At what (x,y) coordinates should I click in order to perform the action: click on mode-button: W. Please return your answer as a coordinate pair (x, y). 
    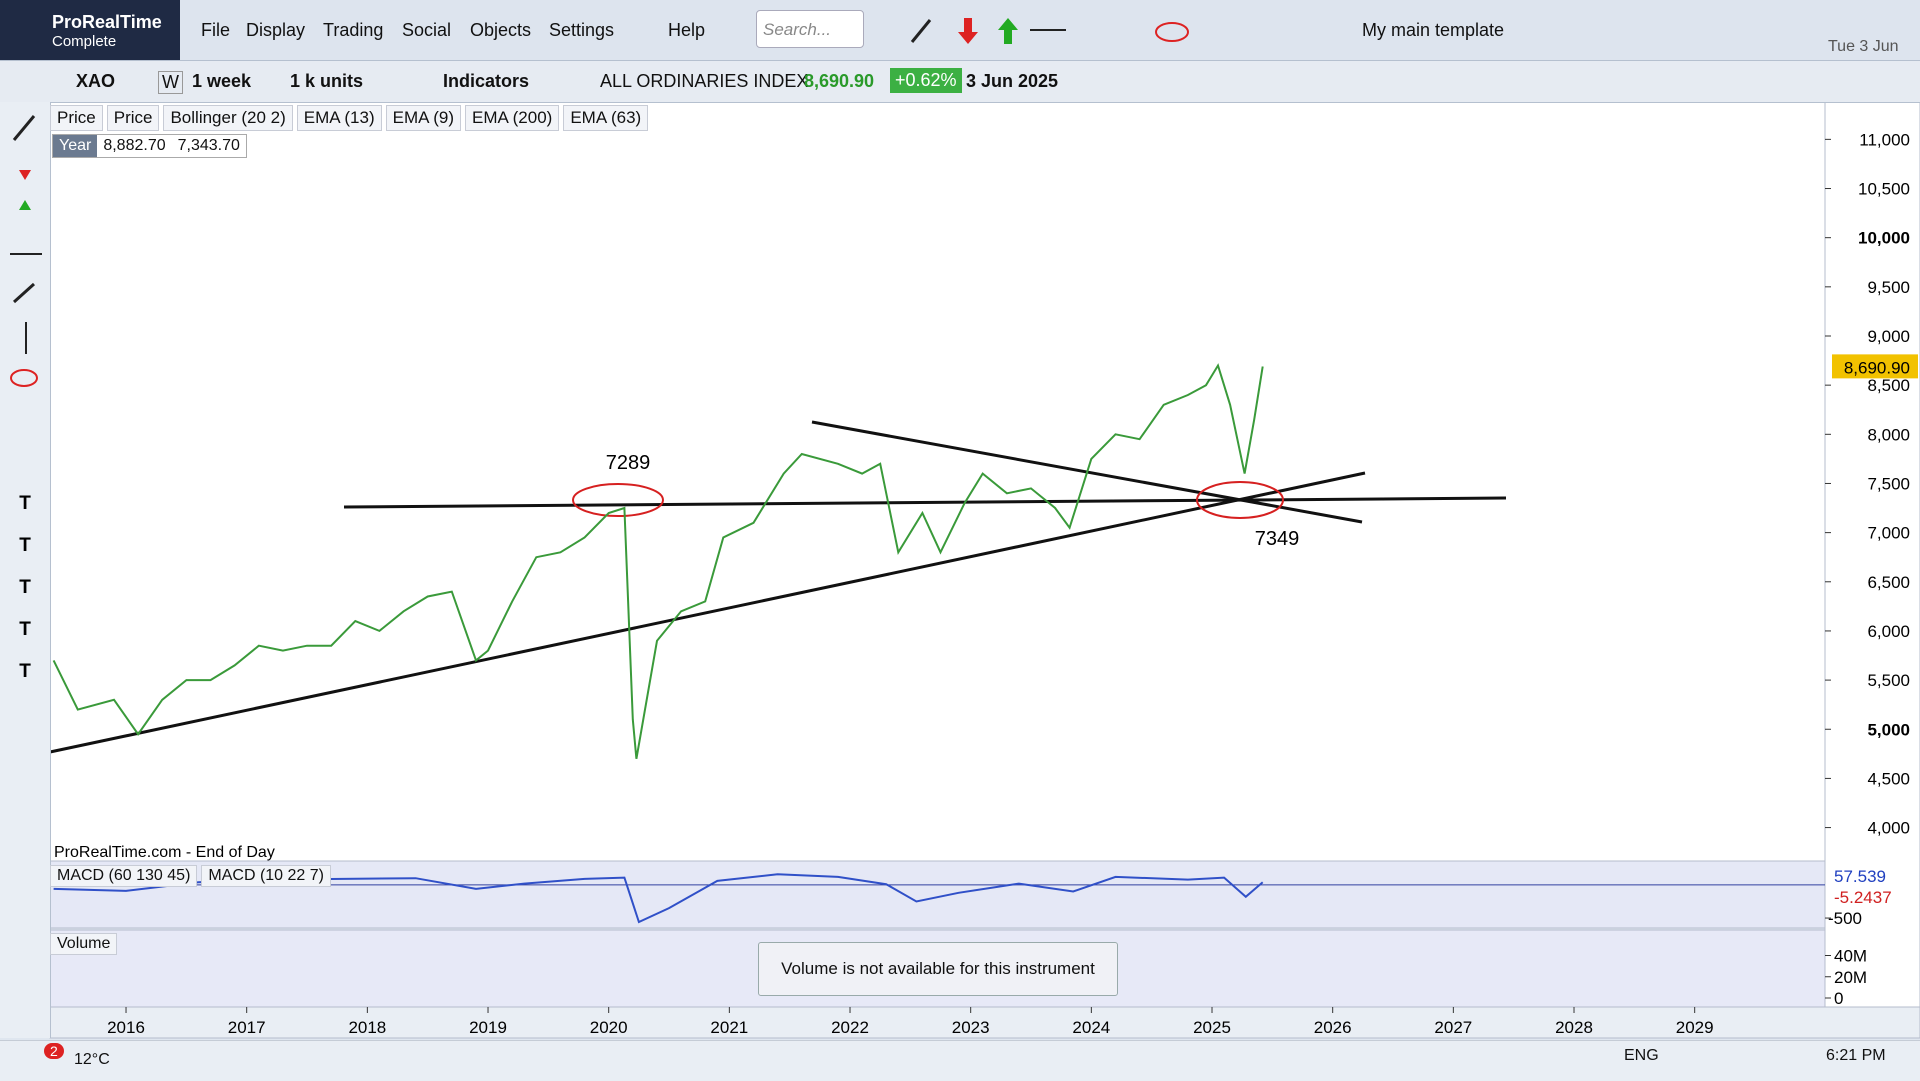
    Looking at the image, I should click on (170, 82).